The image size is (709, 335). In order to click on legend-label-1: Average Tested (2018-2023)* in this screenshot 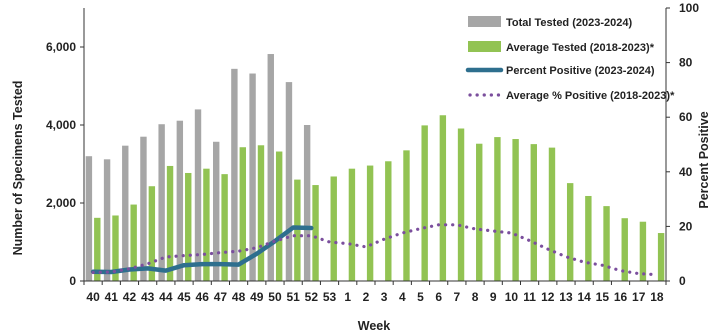, I will do `click(580, 48)`.